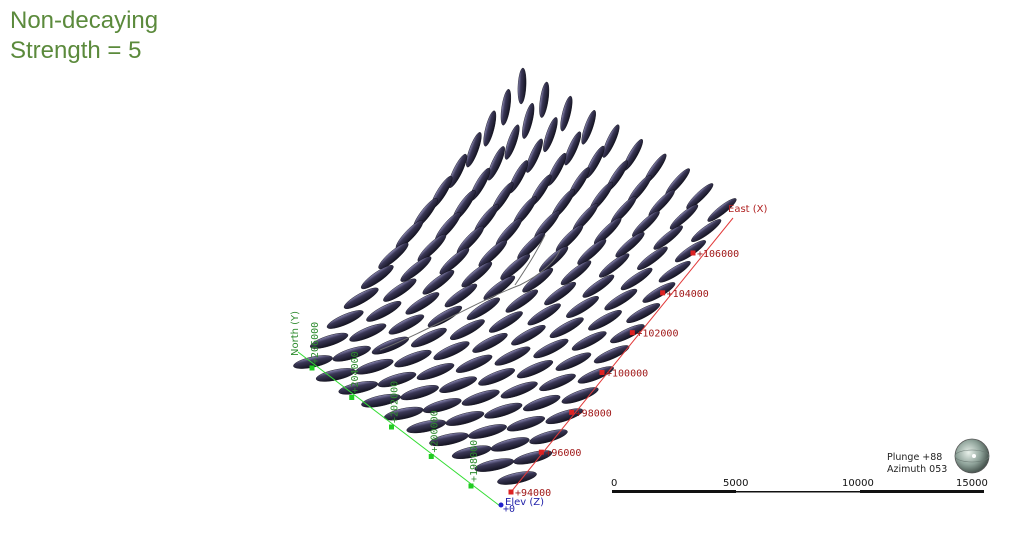 Image resolution: width=1024 pixels, height=560 pixels. Describe the element at coordinates (474, 461) in the screenshot. I see `north-tick-label: +198000` at that location.